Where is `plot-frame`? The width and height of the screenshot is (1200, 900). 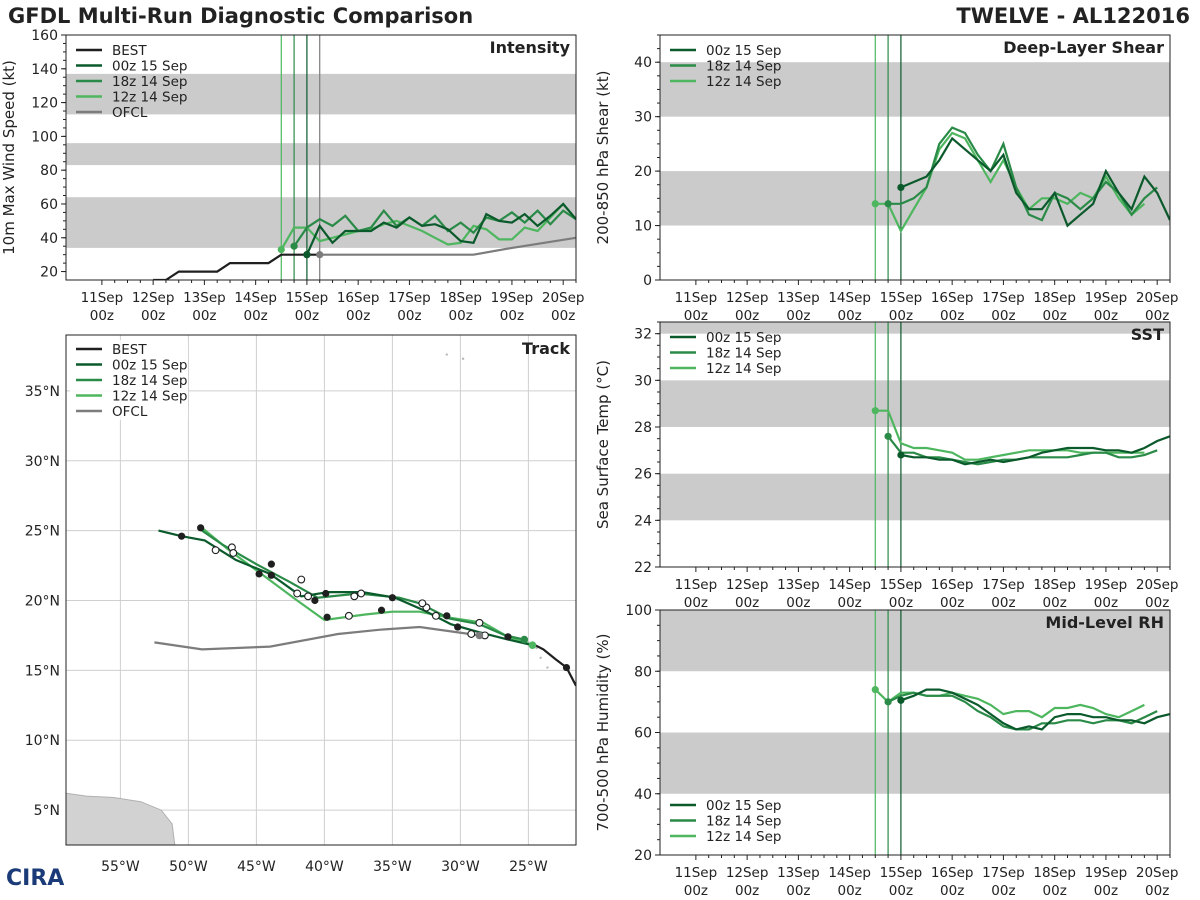 plot-frame is located at coordinates (321, 157).